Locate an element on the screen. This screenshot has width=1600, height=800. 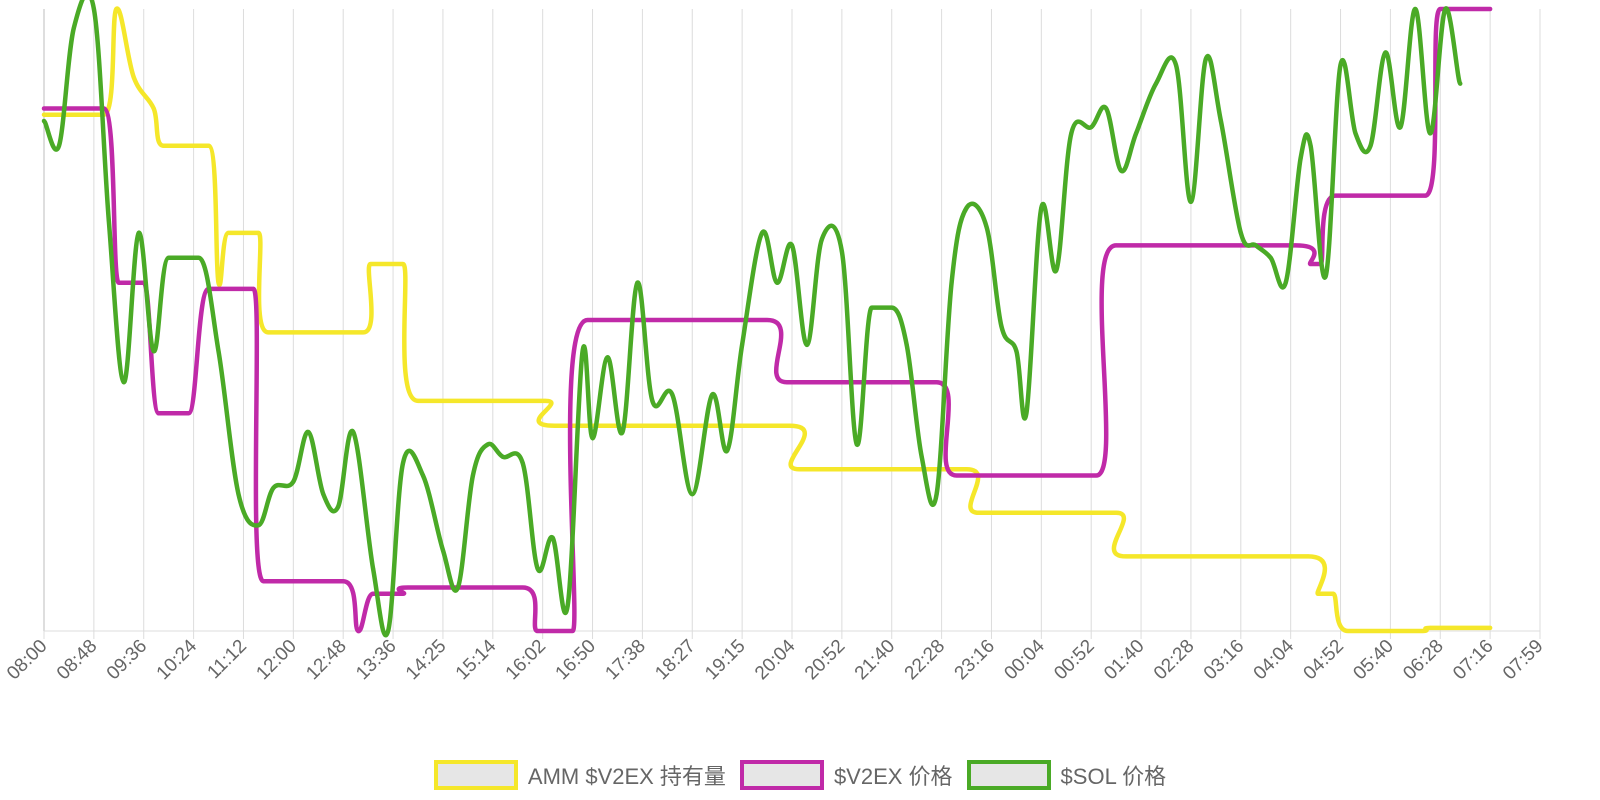
legend-item-amm-holdings: AMM $V2EX 持有量 is located at coordinates (579, 775).